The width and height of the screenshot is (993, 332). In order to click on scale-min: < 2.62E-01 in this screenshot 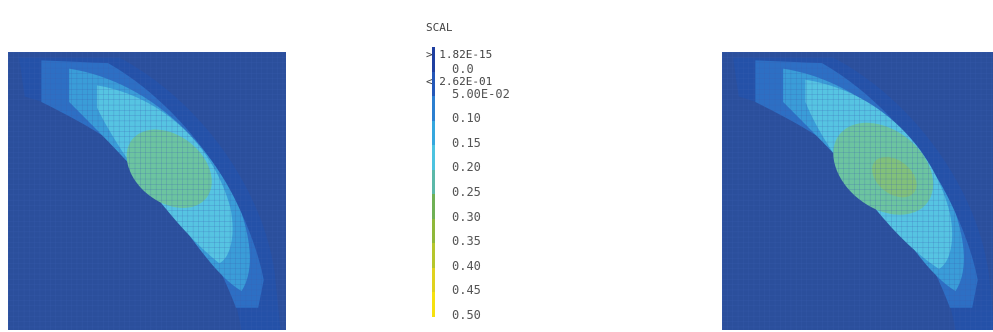, I will do `click(459, 81)`.